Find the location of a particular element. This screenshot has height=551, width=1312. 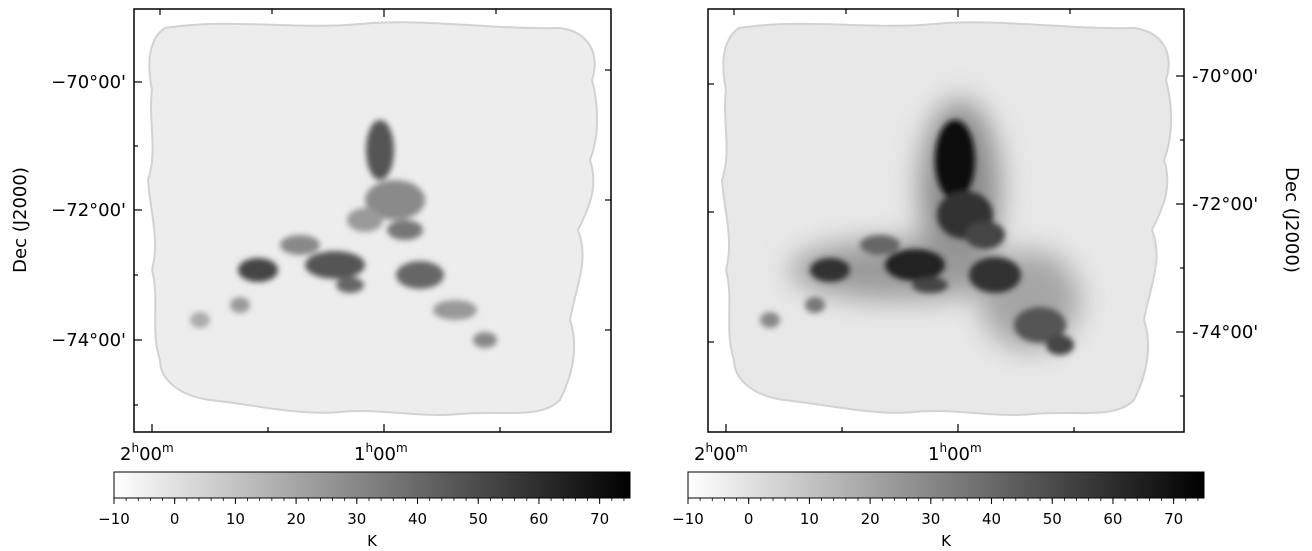

right-colorbar: −10 0 10 20 30 40 50 60 70 K is located at coordinates (938, 510).